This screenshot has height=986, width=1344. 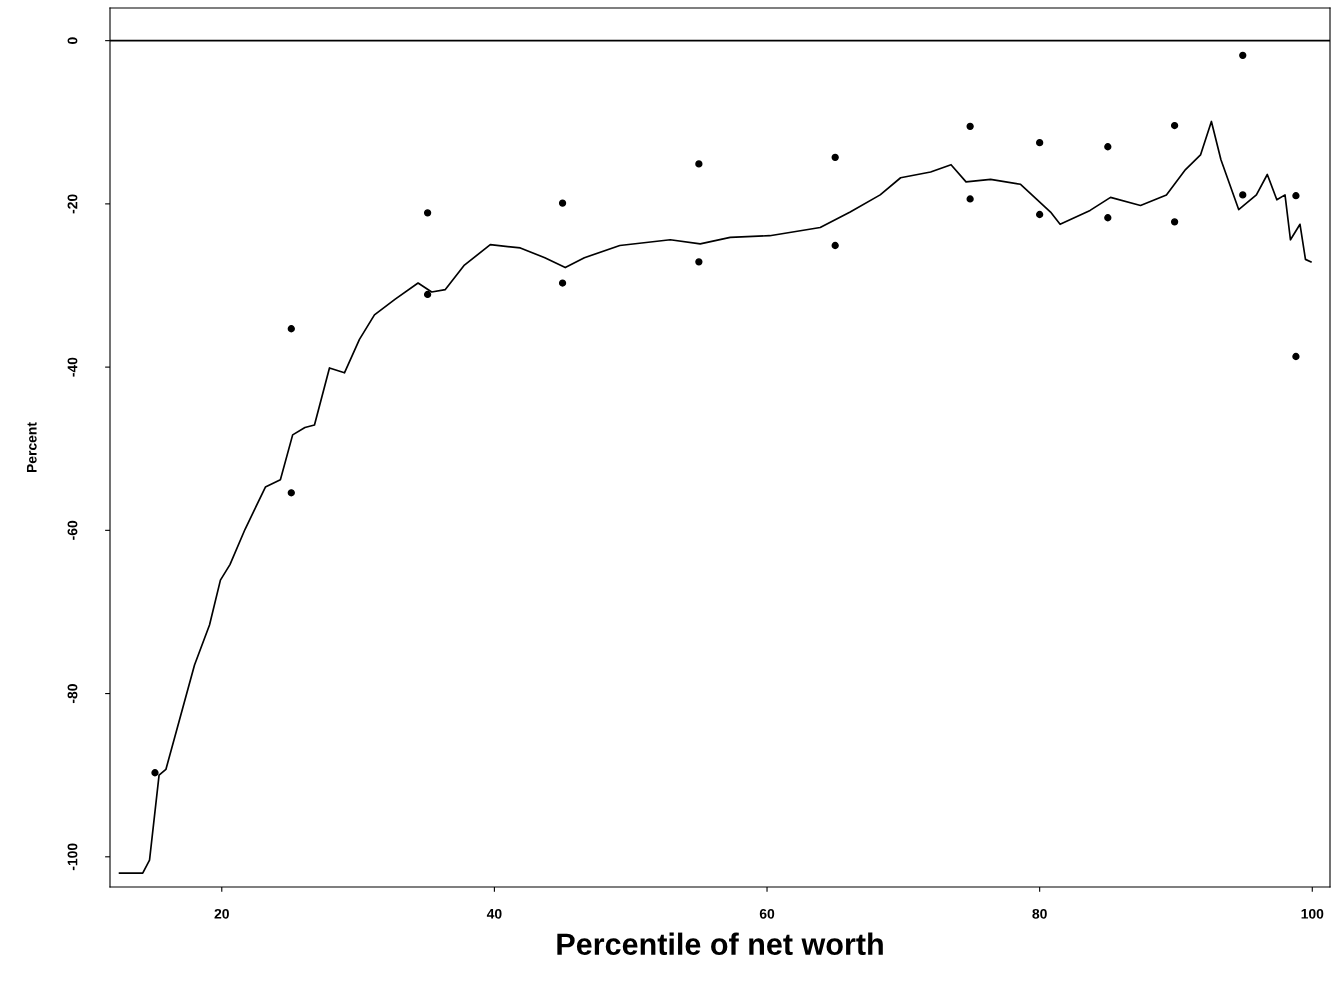 What do you see at coordinates (72, 857) in the screenshot?
I see `y-tick-label: -100` at bounding box center [72, 857].